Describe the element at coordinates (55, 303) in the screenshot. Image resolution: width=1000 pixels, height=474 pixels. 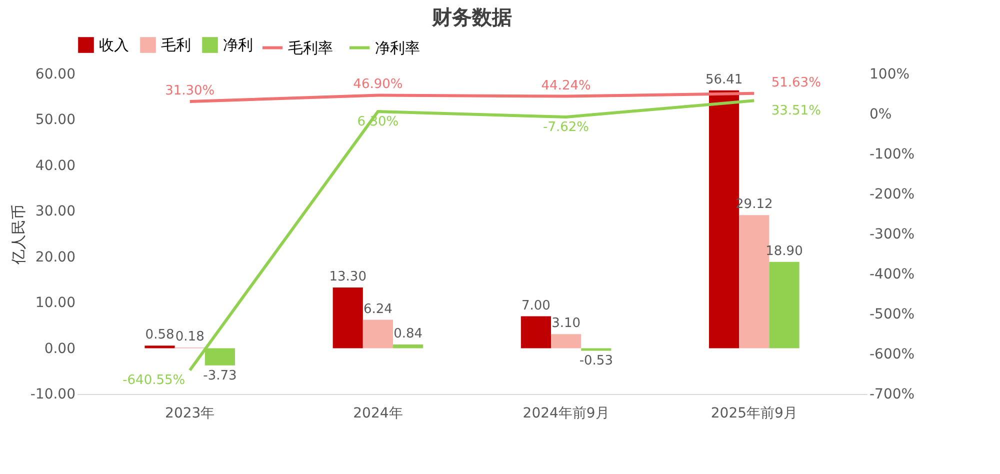
I see `y-tick-label: 10.00` at that location.